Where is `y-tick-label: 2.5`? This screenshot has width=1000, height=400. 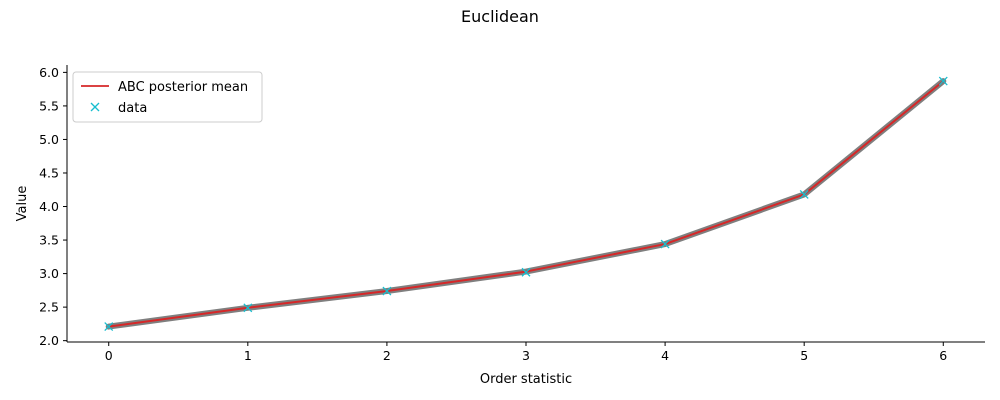 y-tick-label: 2.5 is located at coordinates (49, 307).